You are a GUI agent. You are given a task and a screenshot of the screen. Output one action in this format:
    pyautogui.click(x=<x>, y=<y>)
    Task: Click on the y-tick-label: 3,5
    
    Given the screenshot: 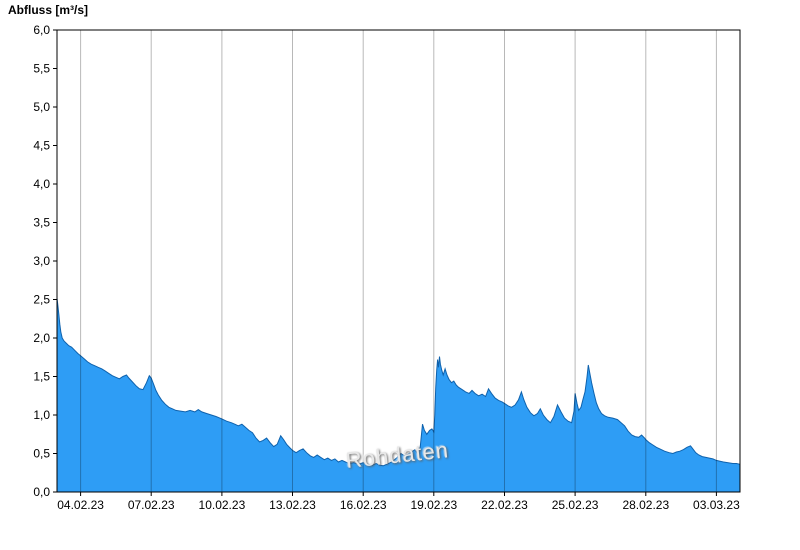 What is the action you would take?
    pyautogui.click(x=41, y=223)
    